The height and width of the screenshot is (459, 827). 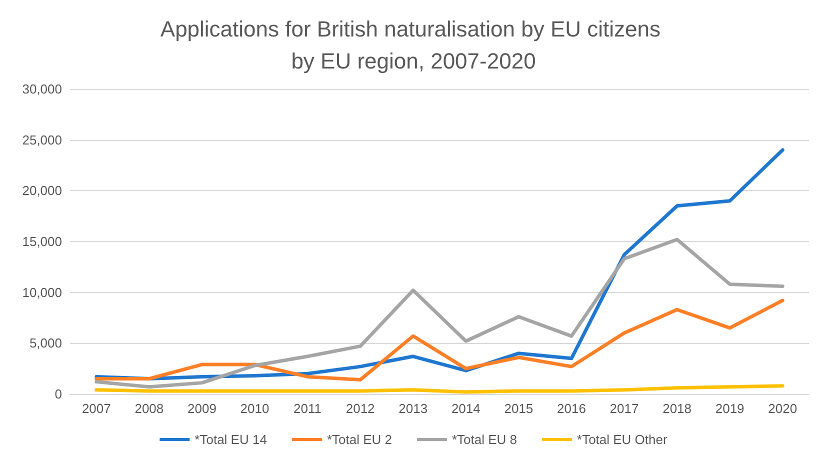 I want to click on legend-label: *Total EU 2, so click(x=359, y=439).